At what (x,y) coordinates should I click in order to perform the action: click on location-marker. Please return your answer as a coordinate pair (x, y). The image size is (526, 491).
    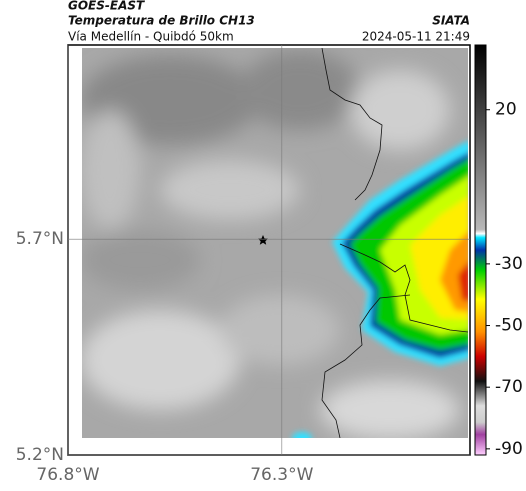
    Looking at the image, I should click on (262, 240).